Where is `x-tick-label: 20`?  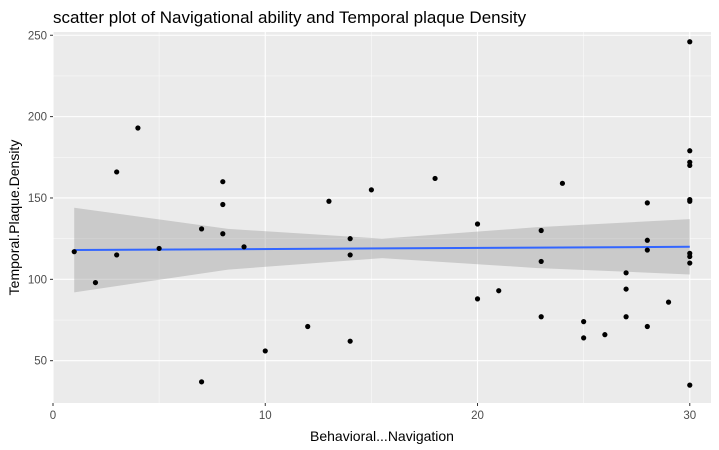
x-tick-label: 20 is located at coordinates (477, 416).